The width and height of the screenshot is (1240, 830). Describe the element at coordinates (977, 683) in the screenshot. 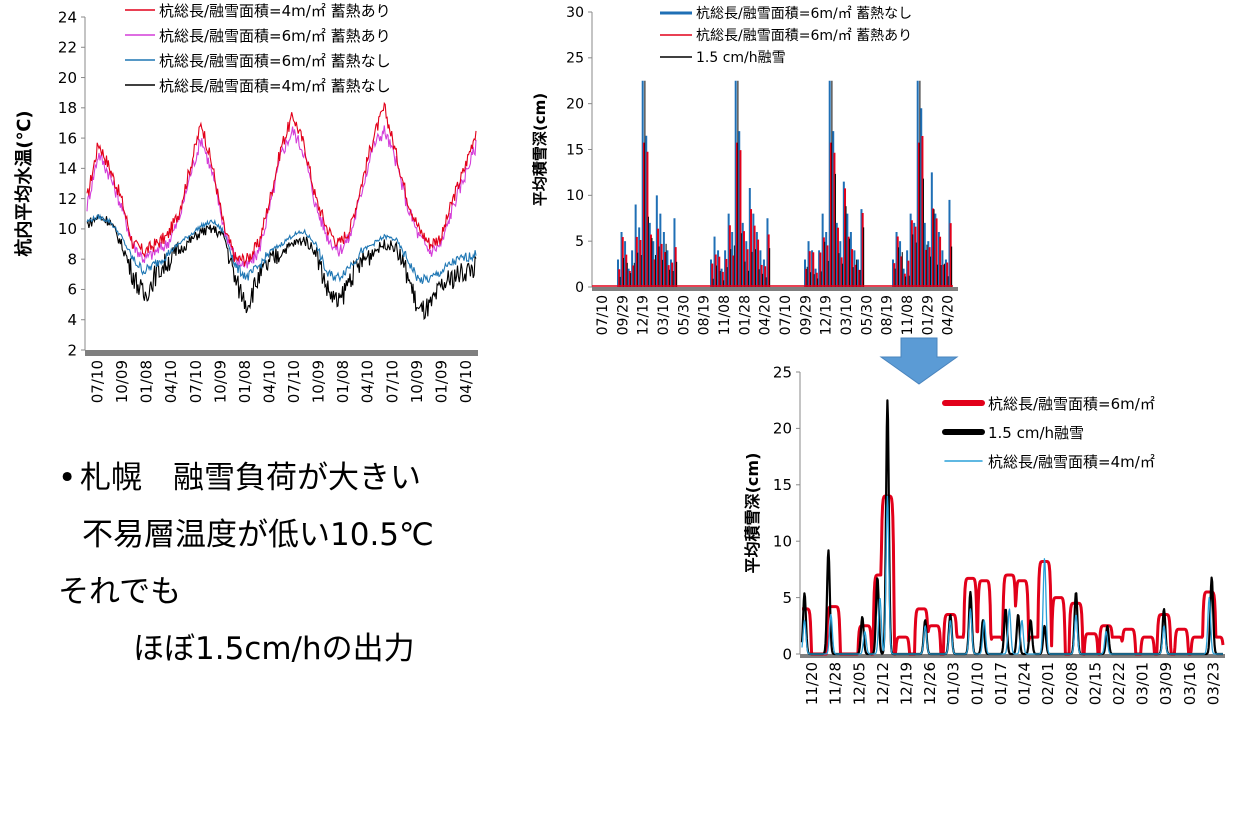

I see `x-tick-label: 01/10` at that location.